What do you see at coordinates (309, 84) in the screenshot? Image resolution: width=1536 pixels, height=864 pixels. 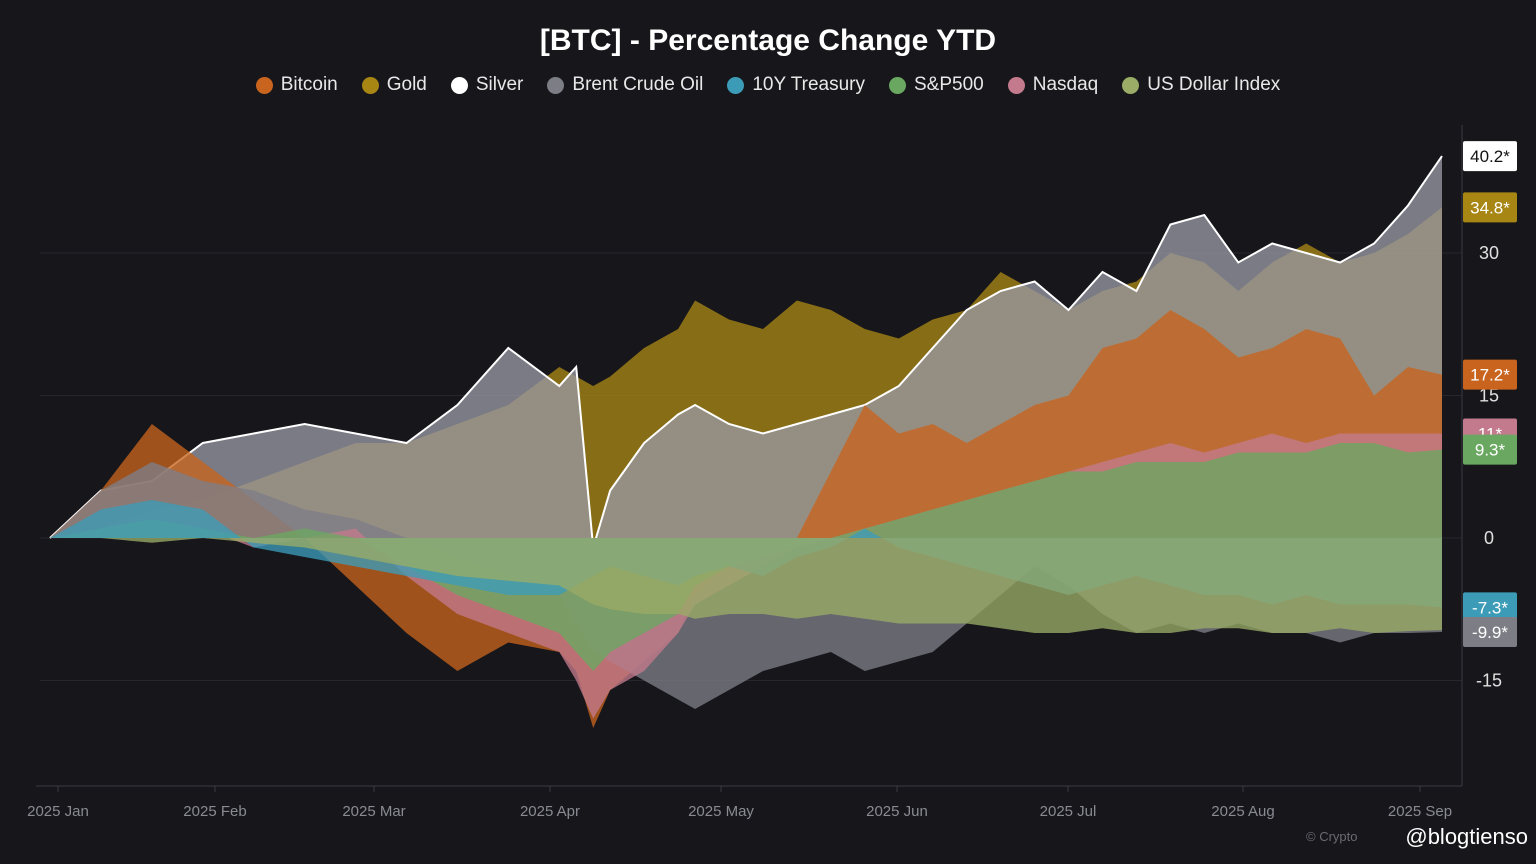 I see `legend-label: Bitcoin` at bounding box center [309, 84].